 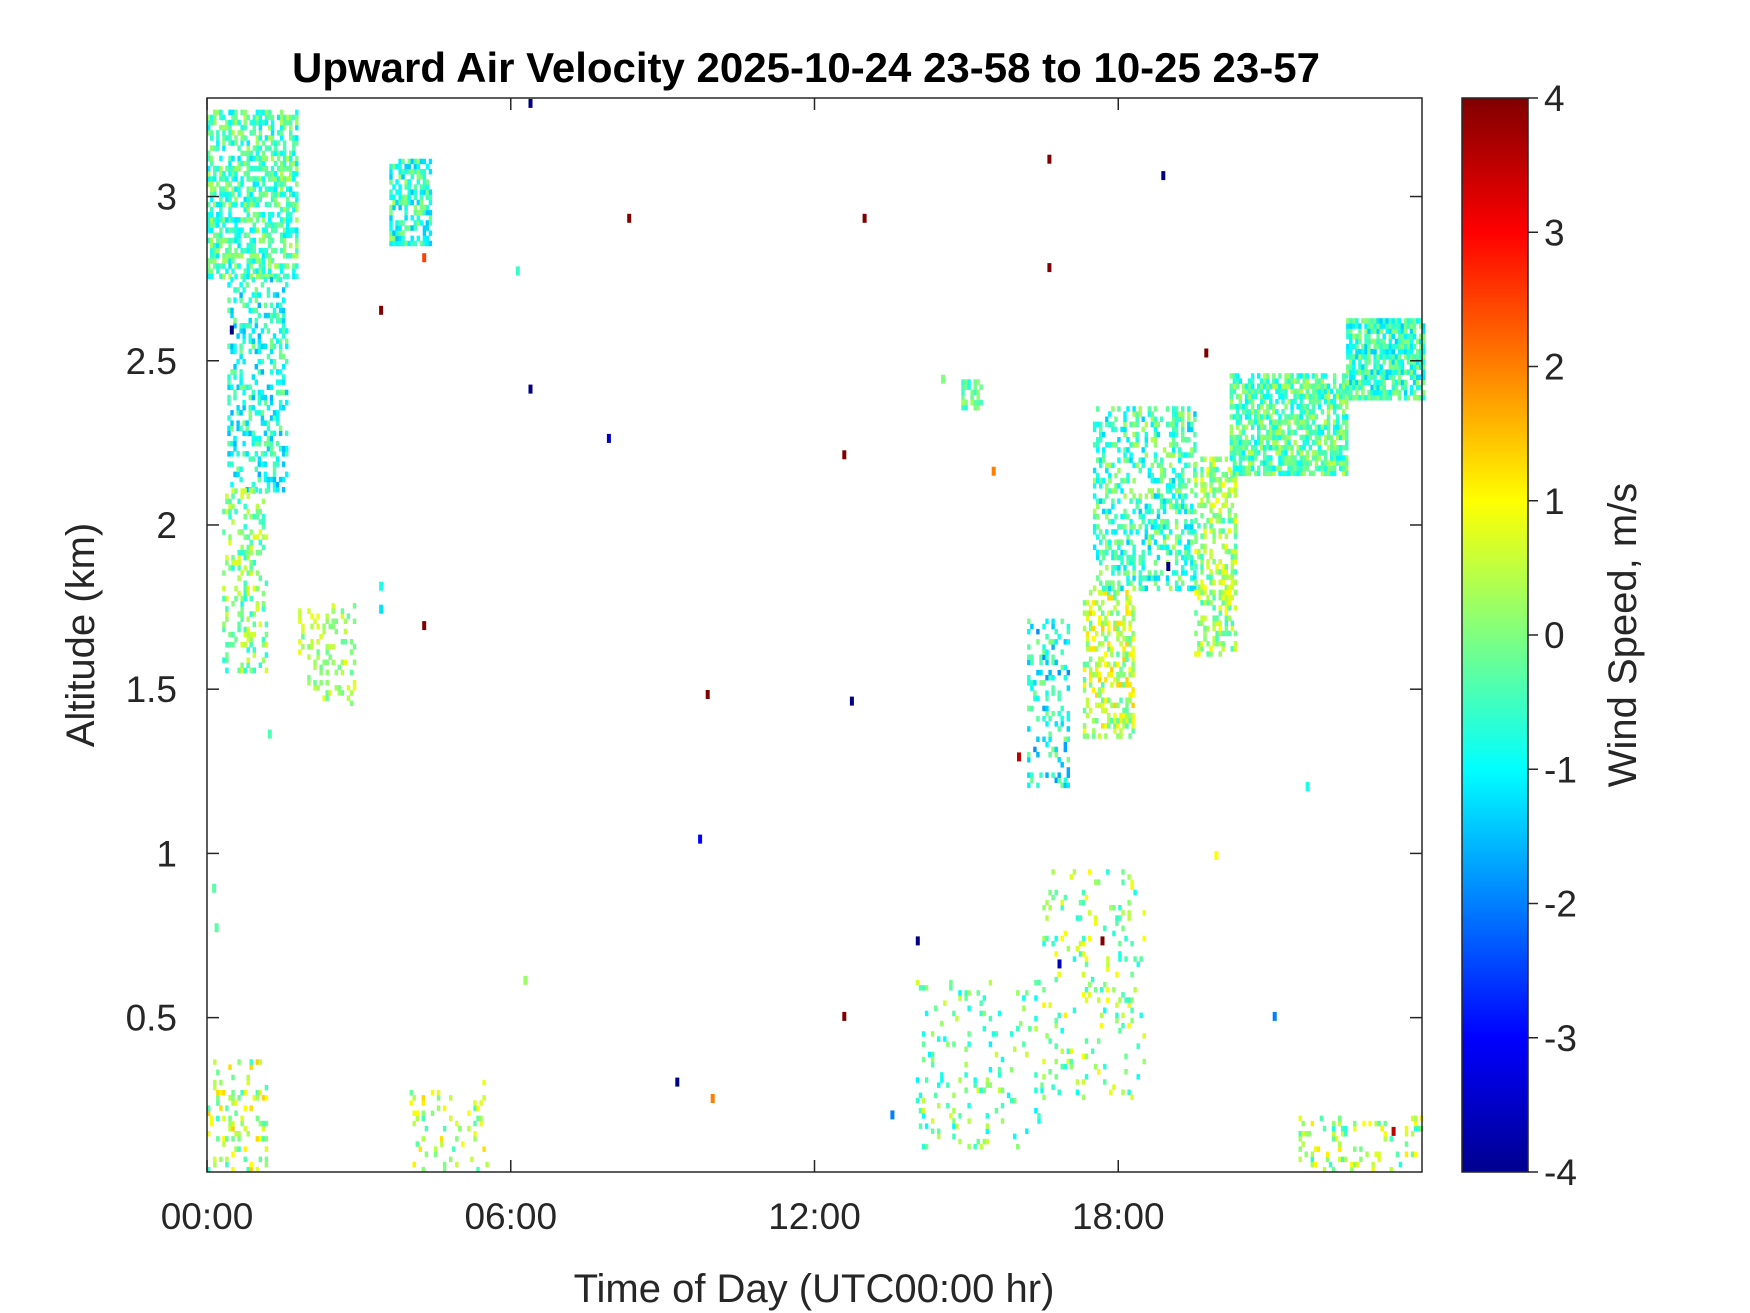 I want to click on x-tick-label: 06:00, so click(x=510, y=1216).